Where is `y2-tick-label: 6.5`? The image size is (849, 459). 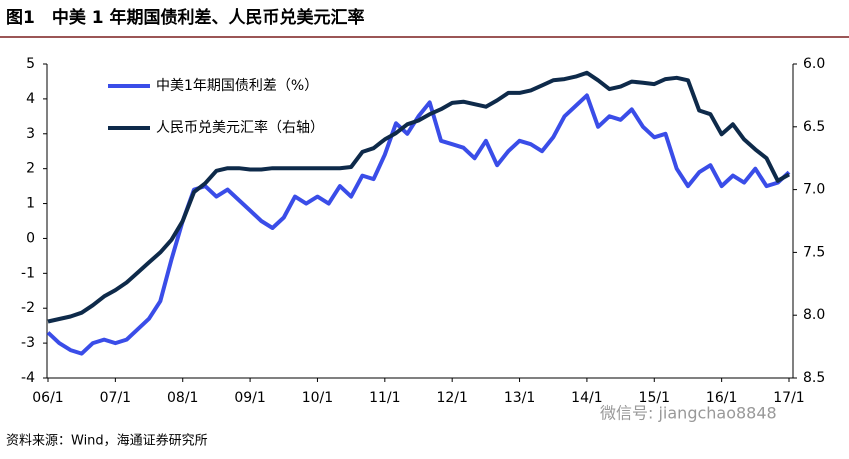
y2-tick-label: 6.5 is located at coordinates (814, 127).